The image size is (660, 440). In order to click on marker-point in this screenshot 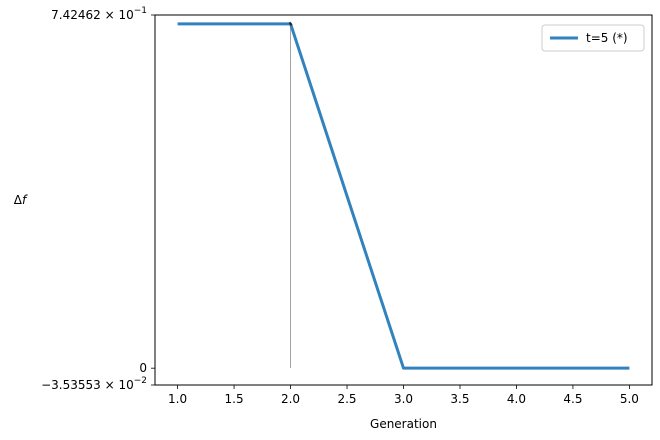, I will do `click(290, 23)`.